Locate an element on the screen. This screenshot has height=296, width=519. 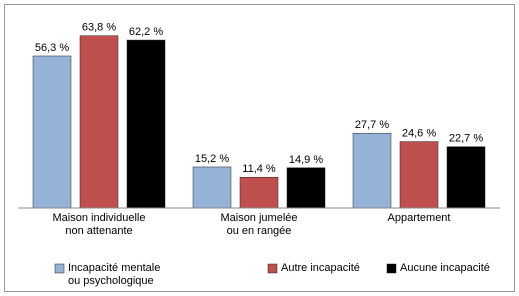
data-label: 11,4 % is located at coordinates (259, 169).